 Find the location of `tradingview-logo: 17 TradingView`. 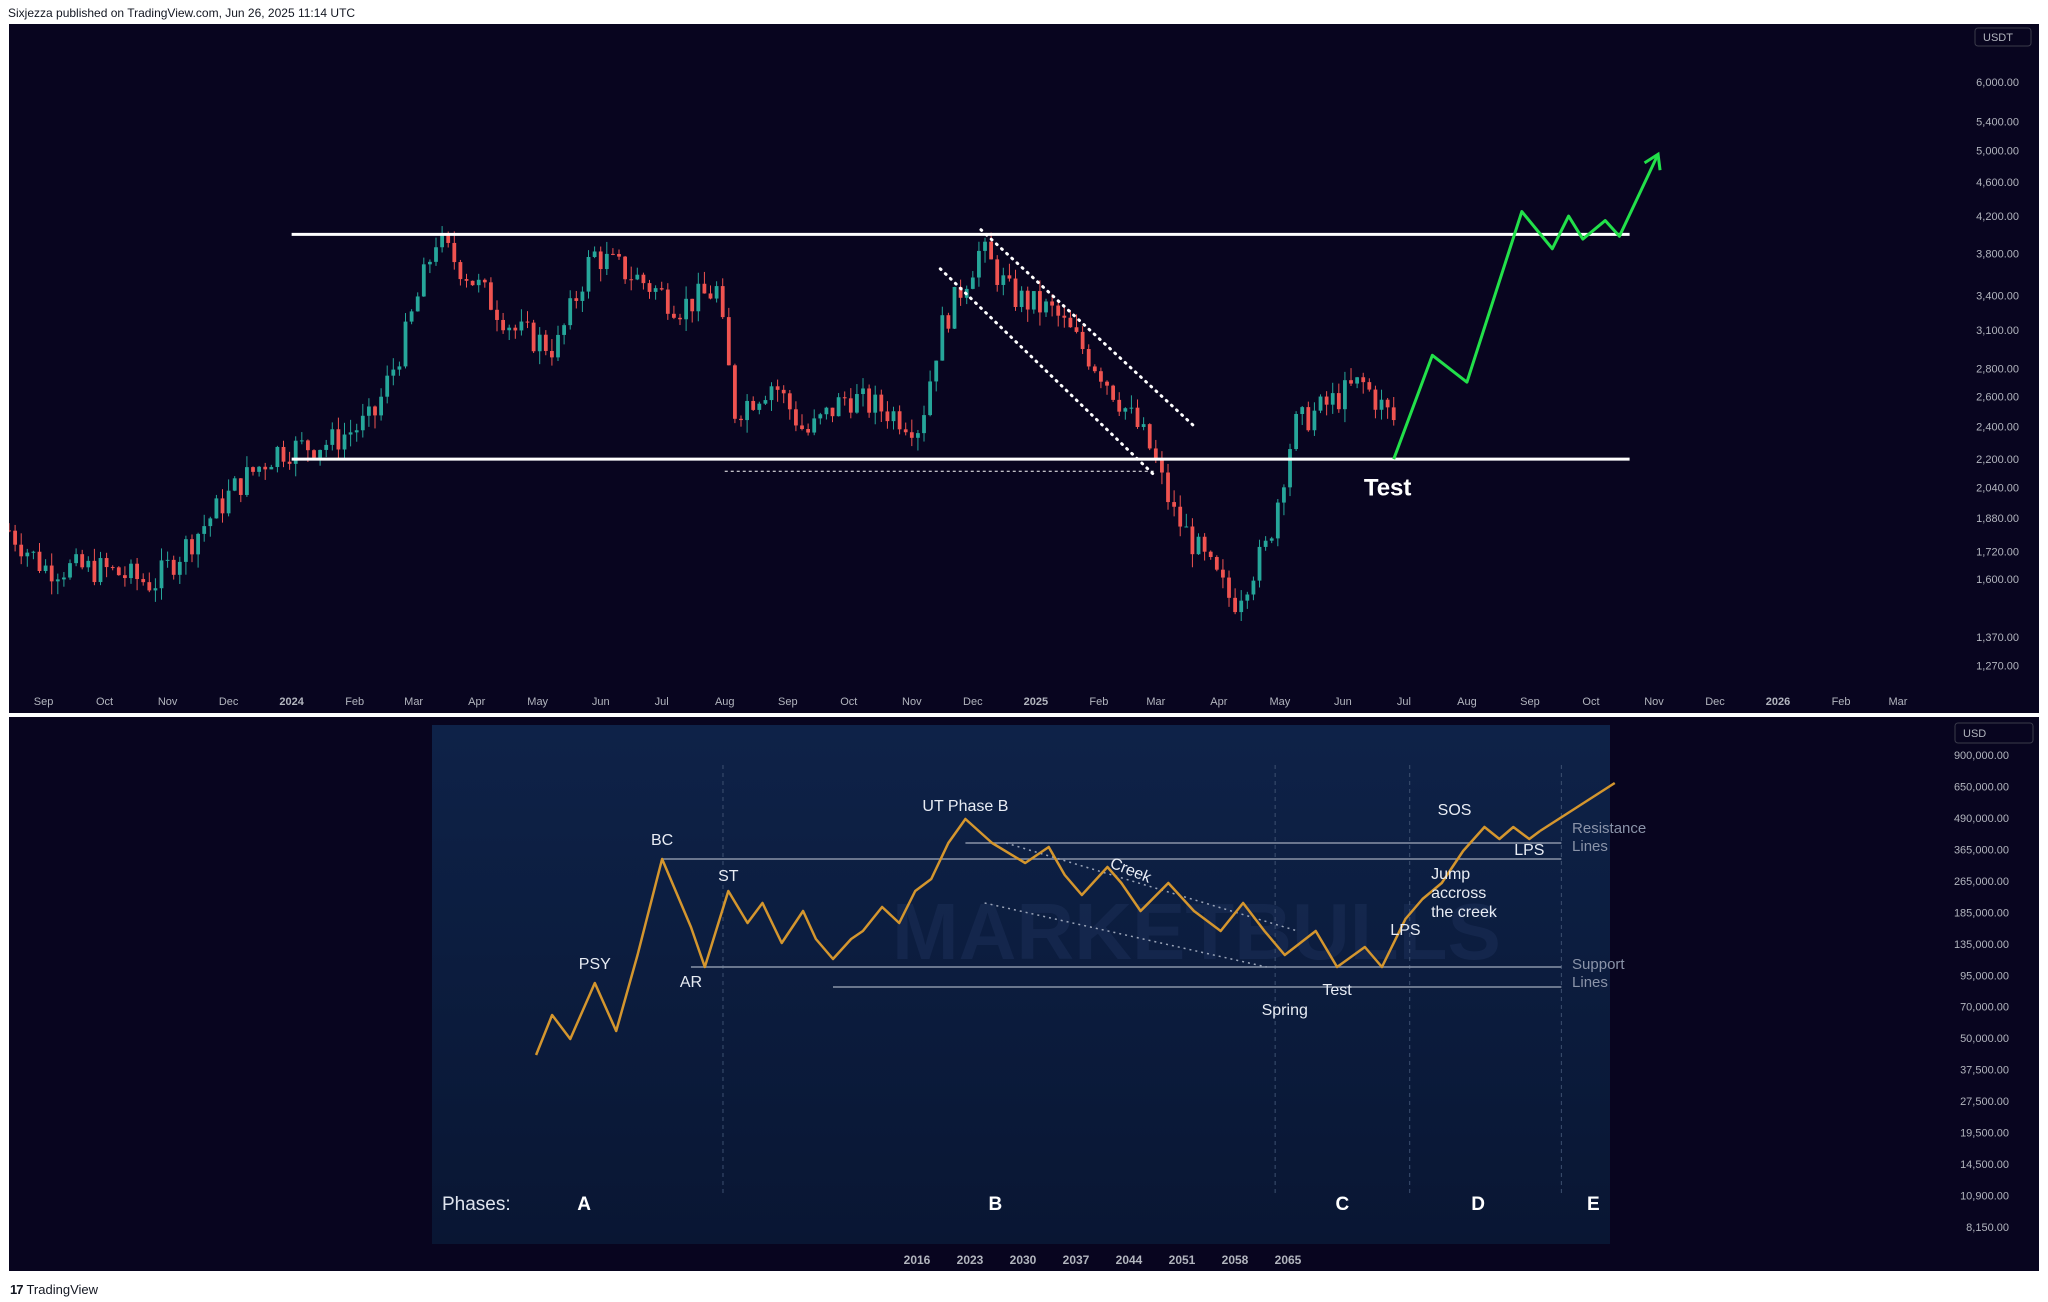

tradingview-logo: 17 TradingView is located at coordinates (54, 1289).